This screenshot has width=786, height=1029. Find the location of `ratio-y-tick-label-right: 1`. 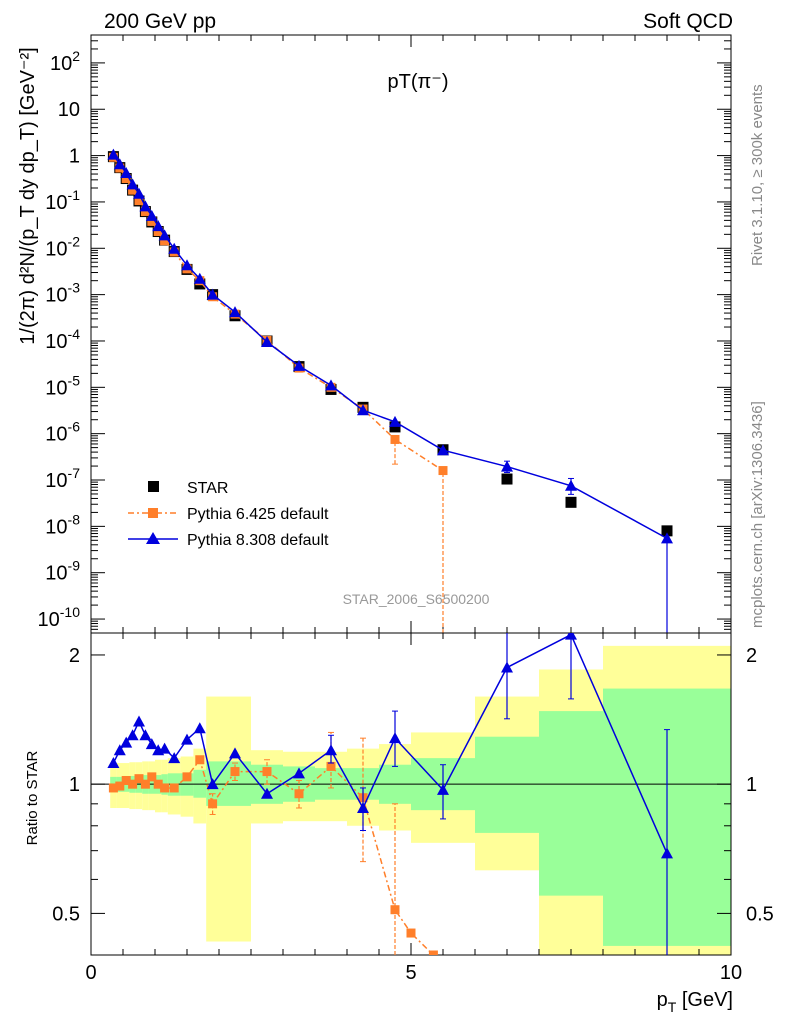

ratio-y-tick-label-right: 1 is located at coordinates (751, 785).